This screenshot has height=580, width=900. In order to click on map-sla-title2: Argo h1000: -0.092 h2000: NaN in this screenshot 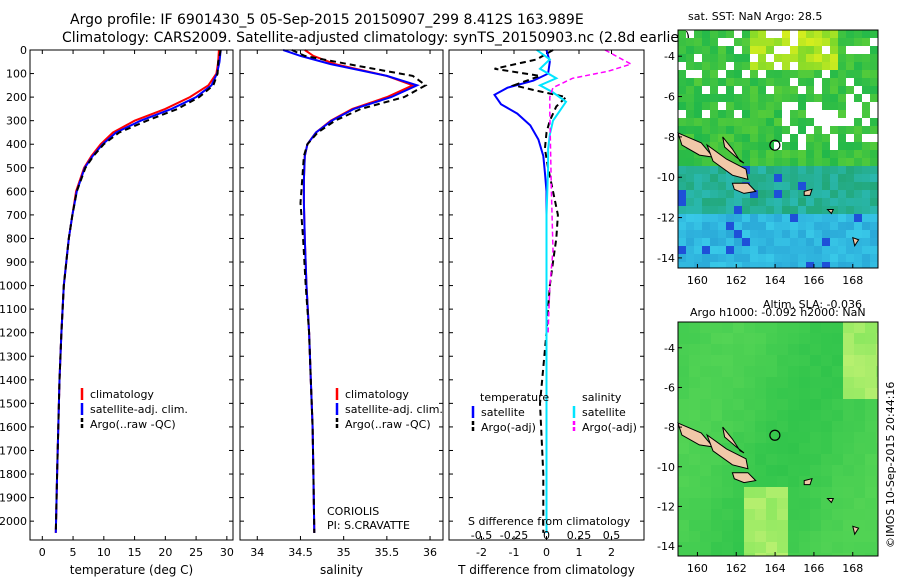, I will do `click(778, 312)`.